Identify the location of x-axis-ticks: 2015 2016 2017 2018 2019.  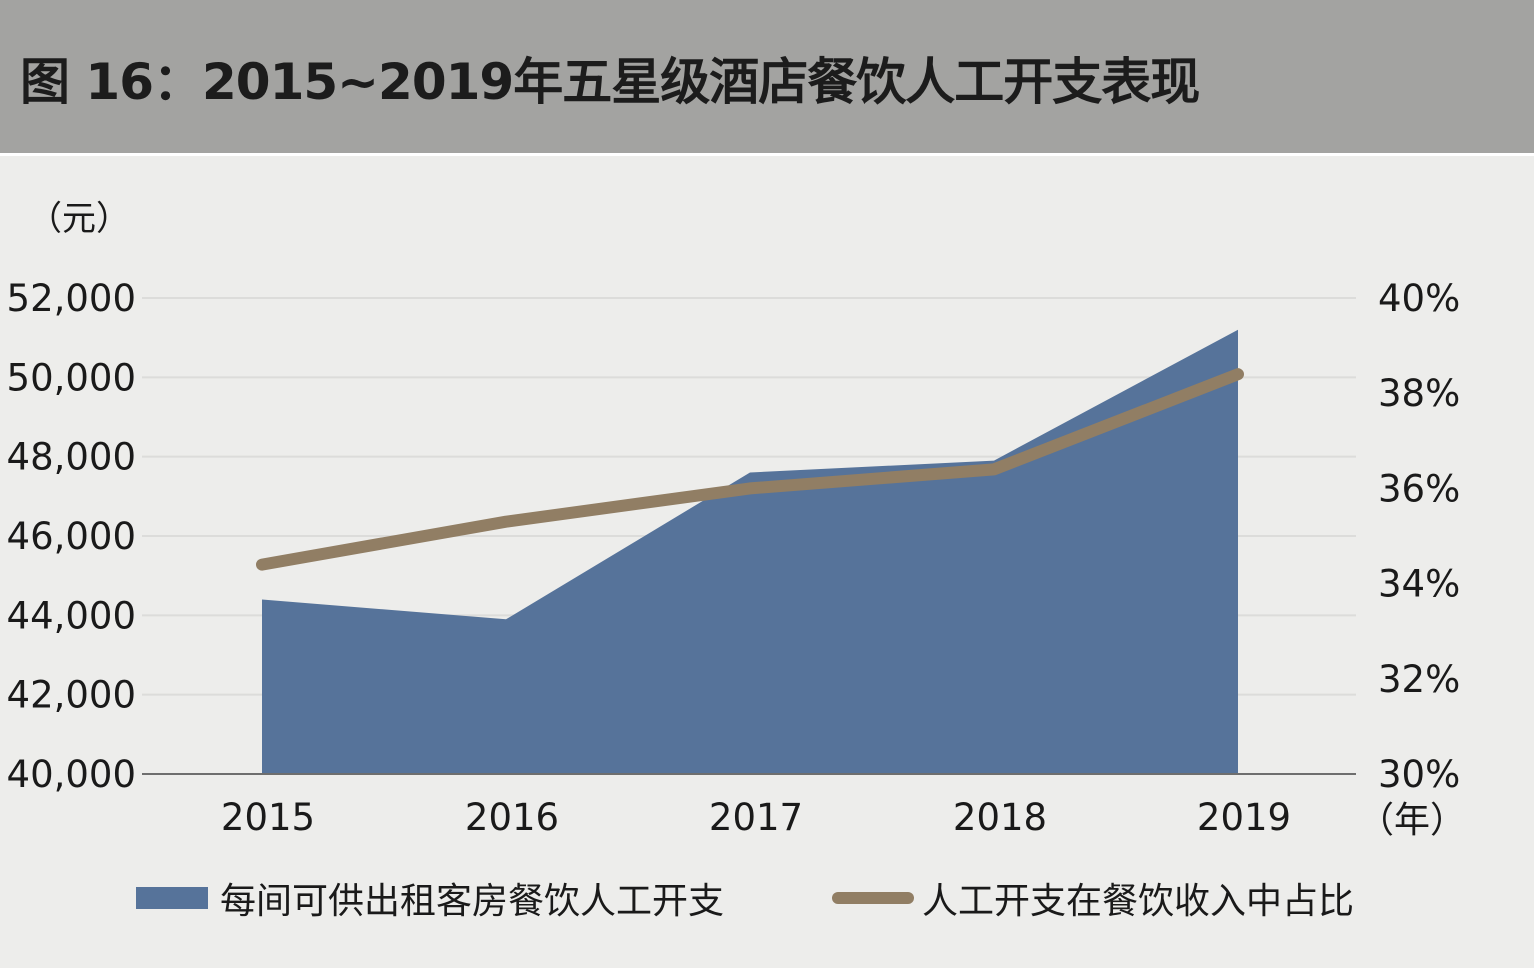
(756, 817).